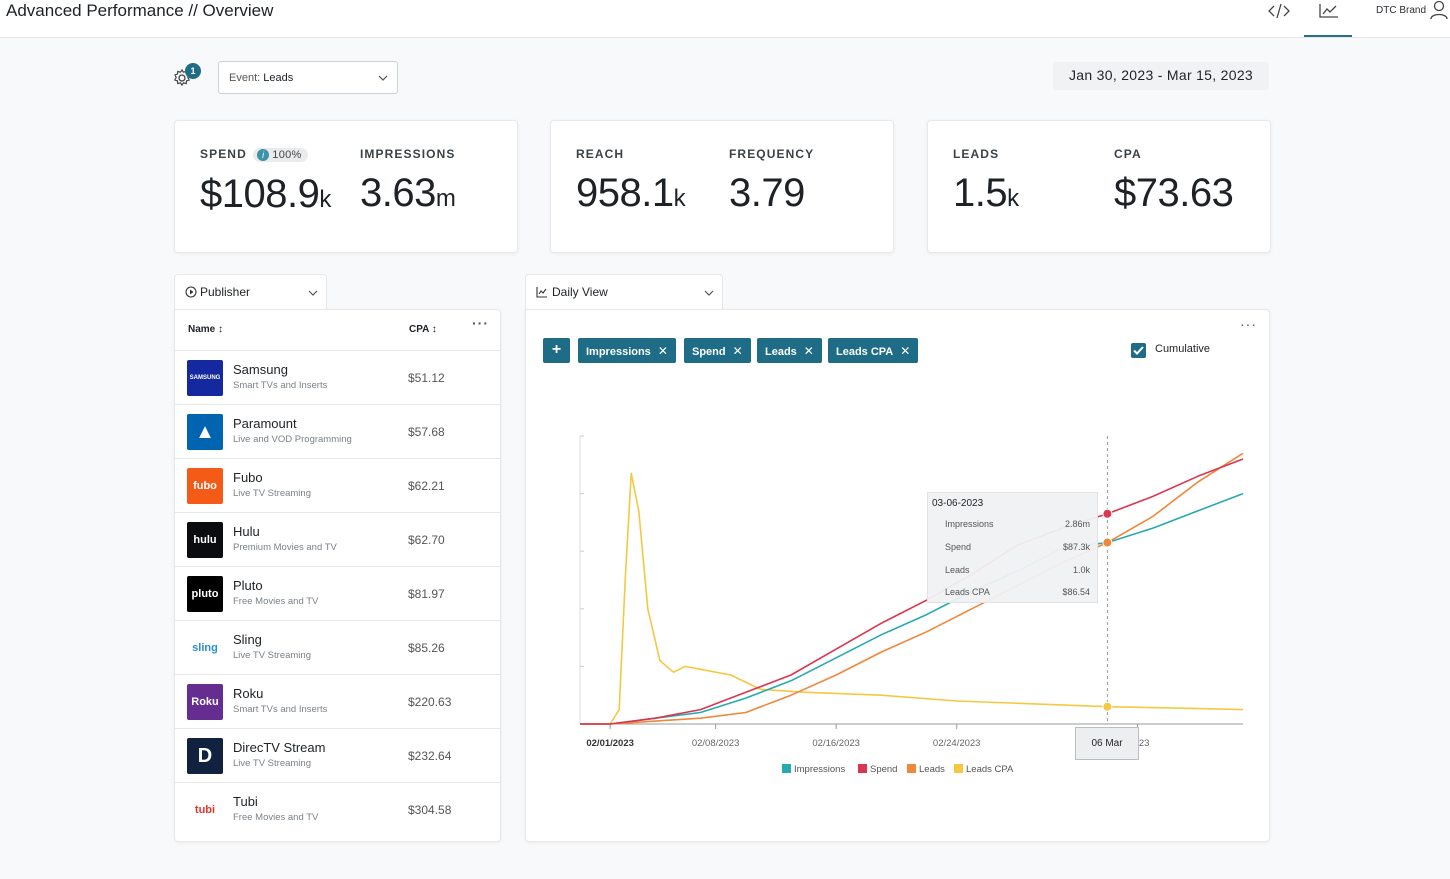  Describe the element at coordinates (873, 350) in the screenshot. I see `chip-leads-cpa: Leads CPA ✕` at that location.